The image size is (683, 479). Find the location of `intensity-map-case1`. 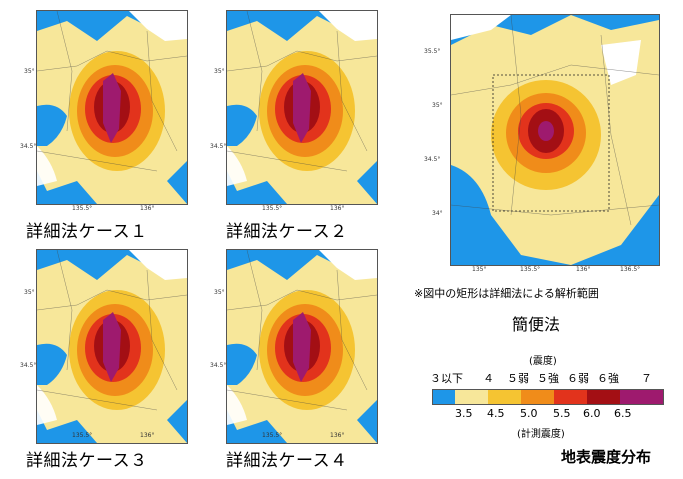

intensity-map-case1 is located at coordinates (112, 107).